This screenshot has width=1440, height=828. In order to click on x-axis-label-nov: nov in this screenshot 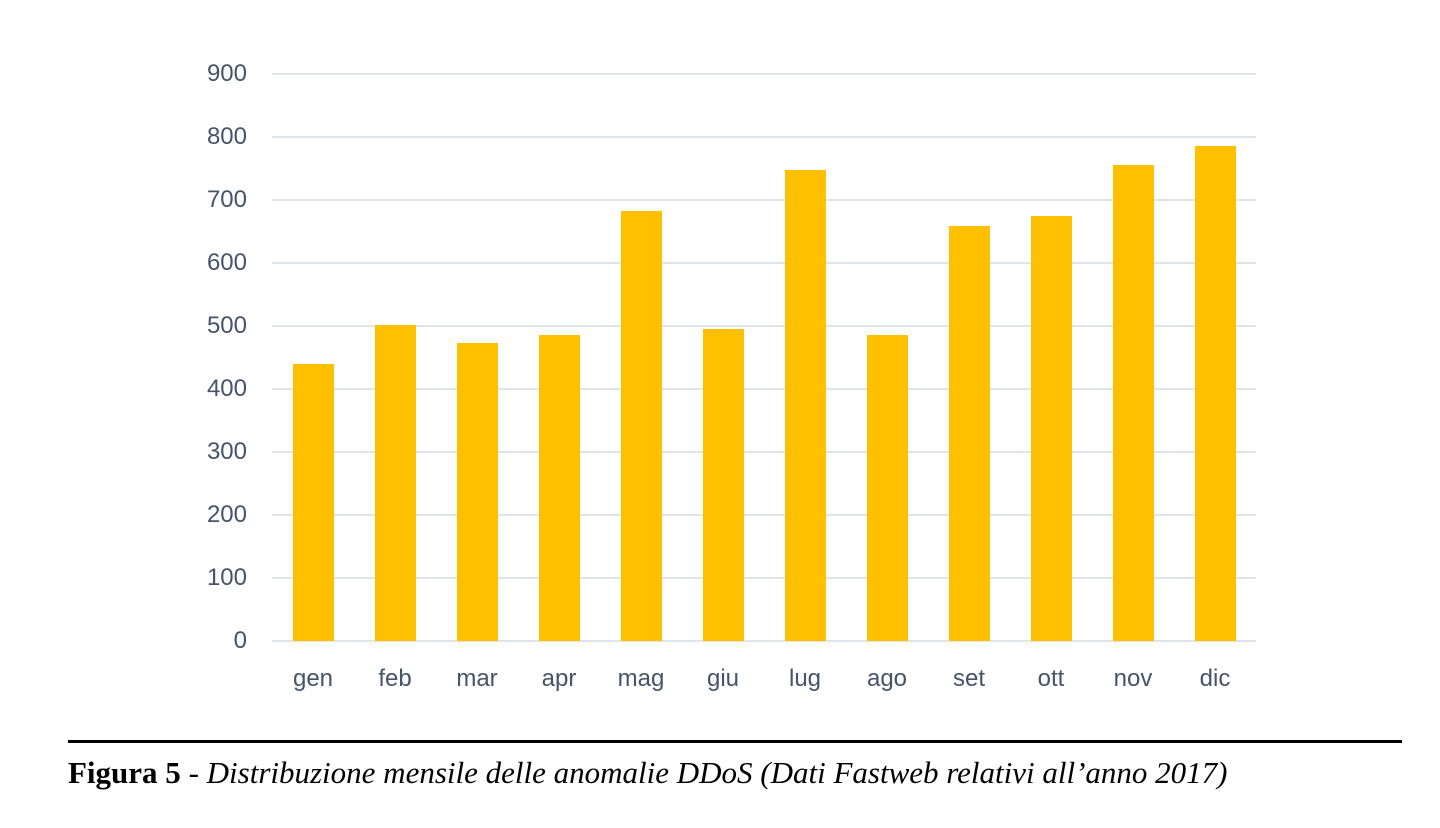, I will do `click(1133, 678)`.